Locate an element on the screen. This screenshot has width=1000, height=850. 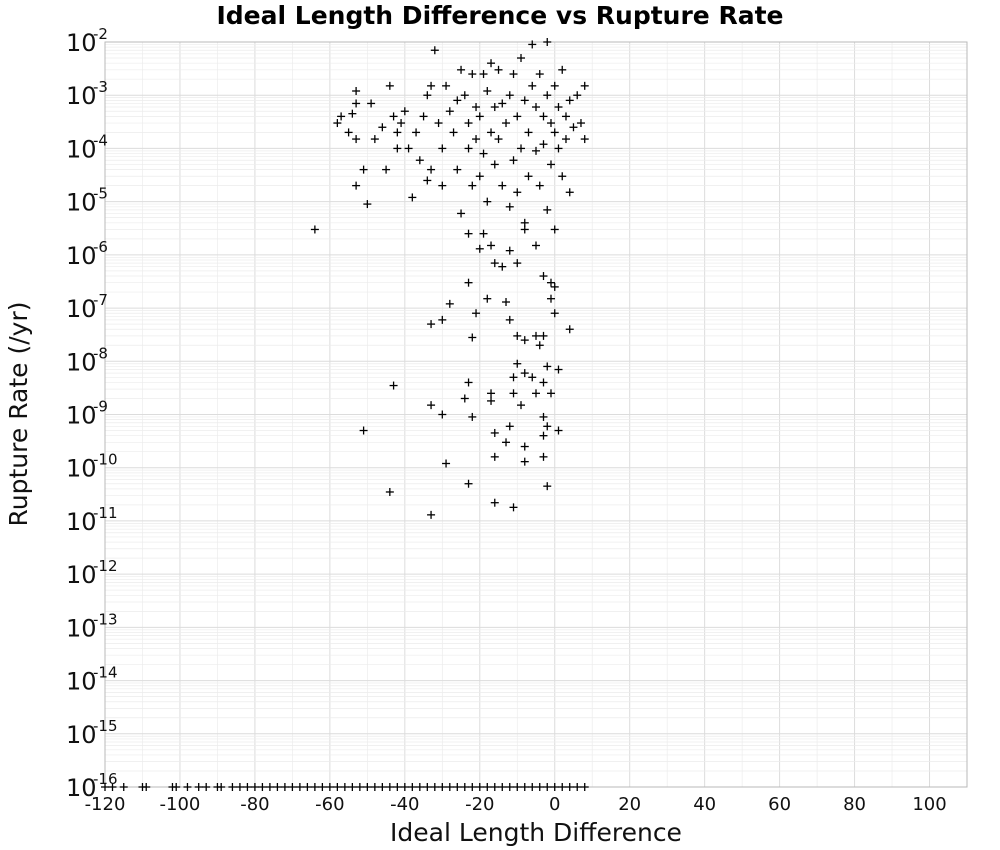
y-axis-label: Rupture Rate (/yr) is located at coordinates (18, 414).